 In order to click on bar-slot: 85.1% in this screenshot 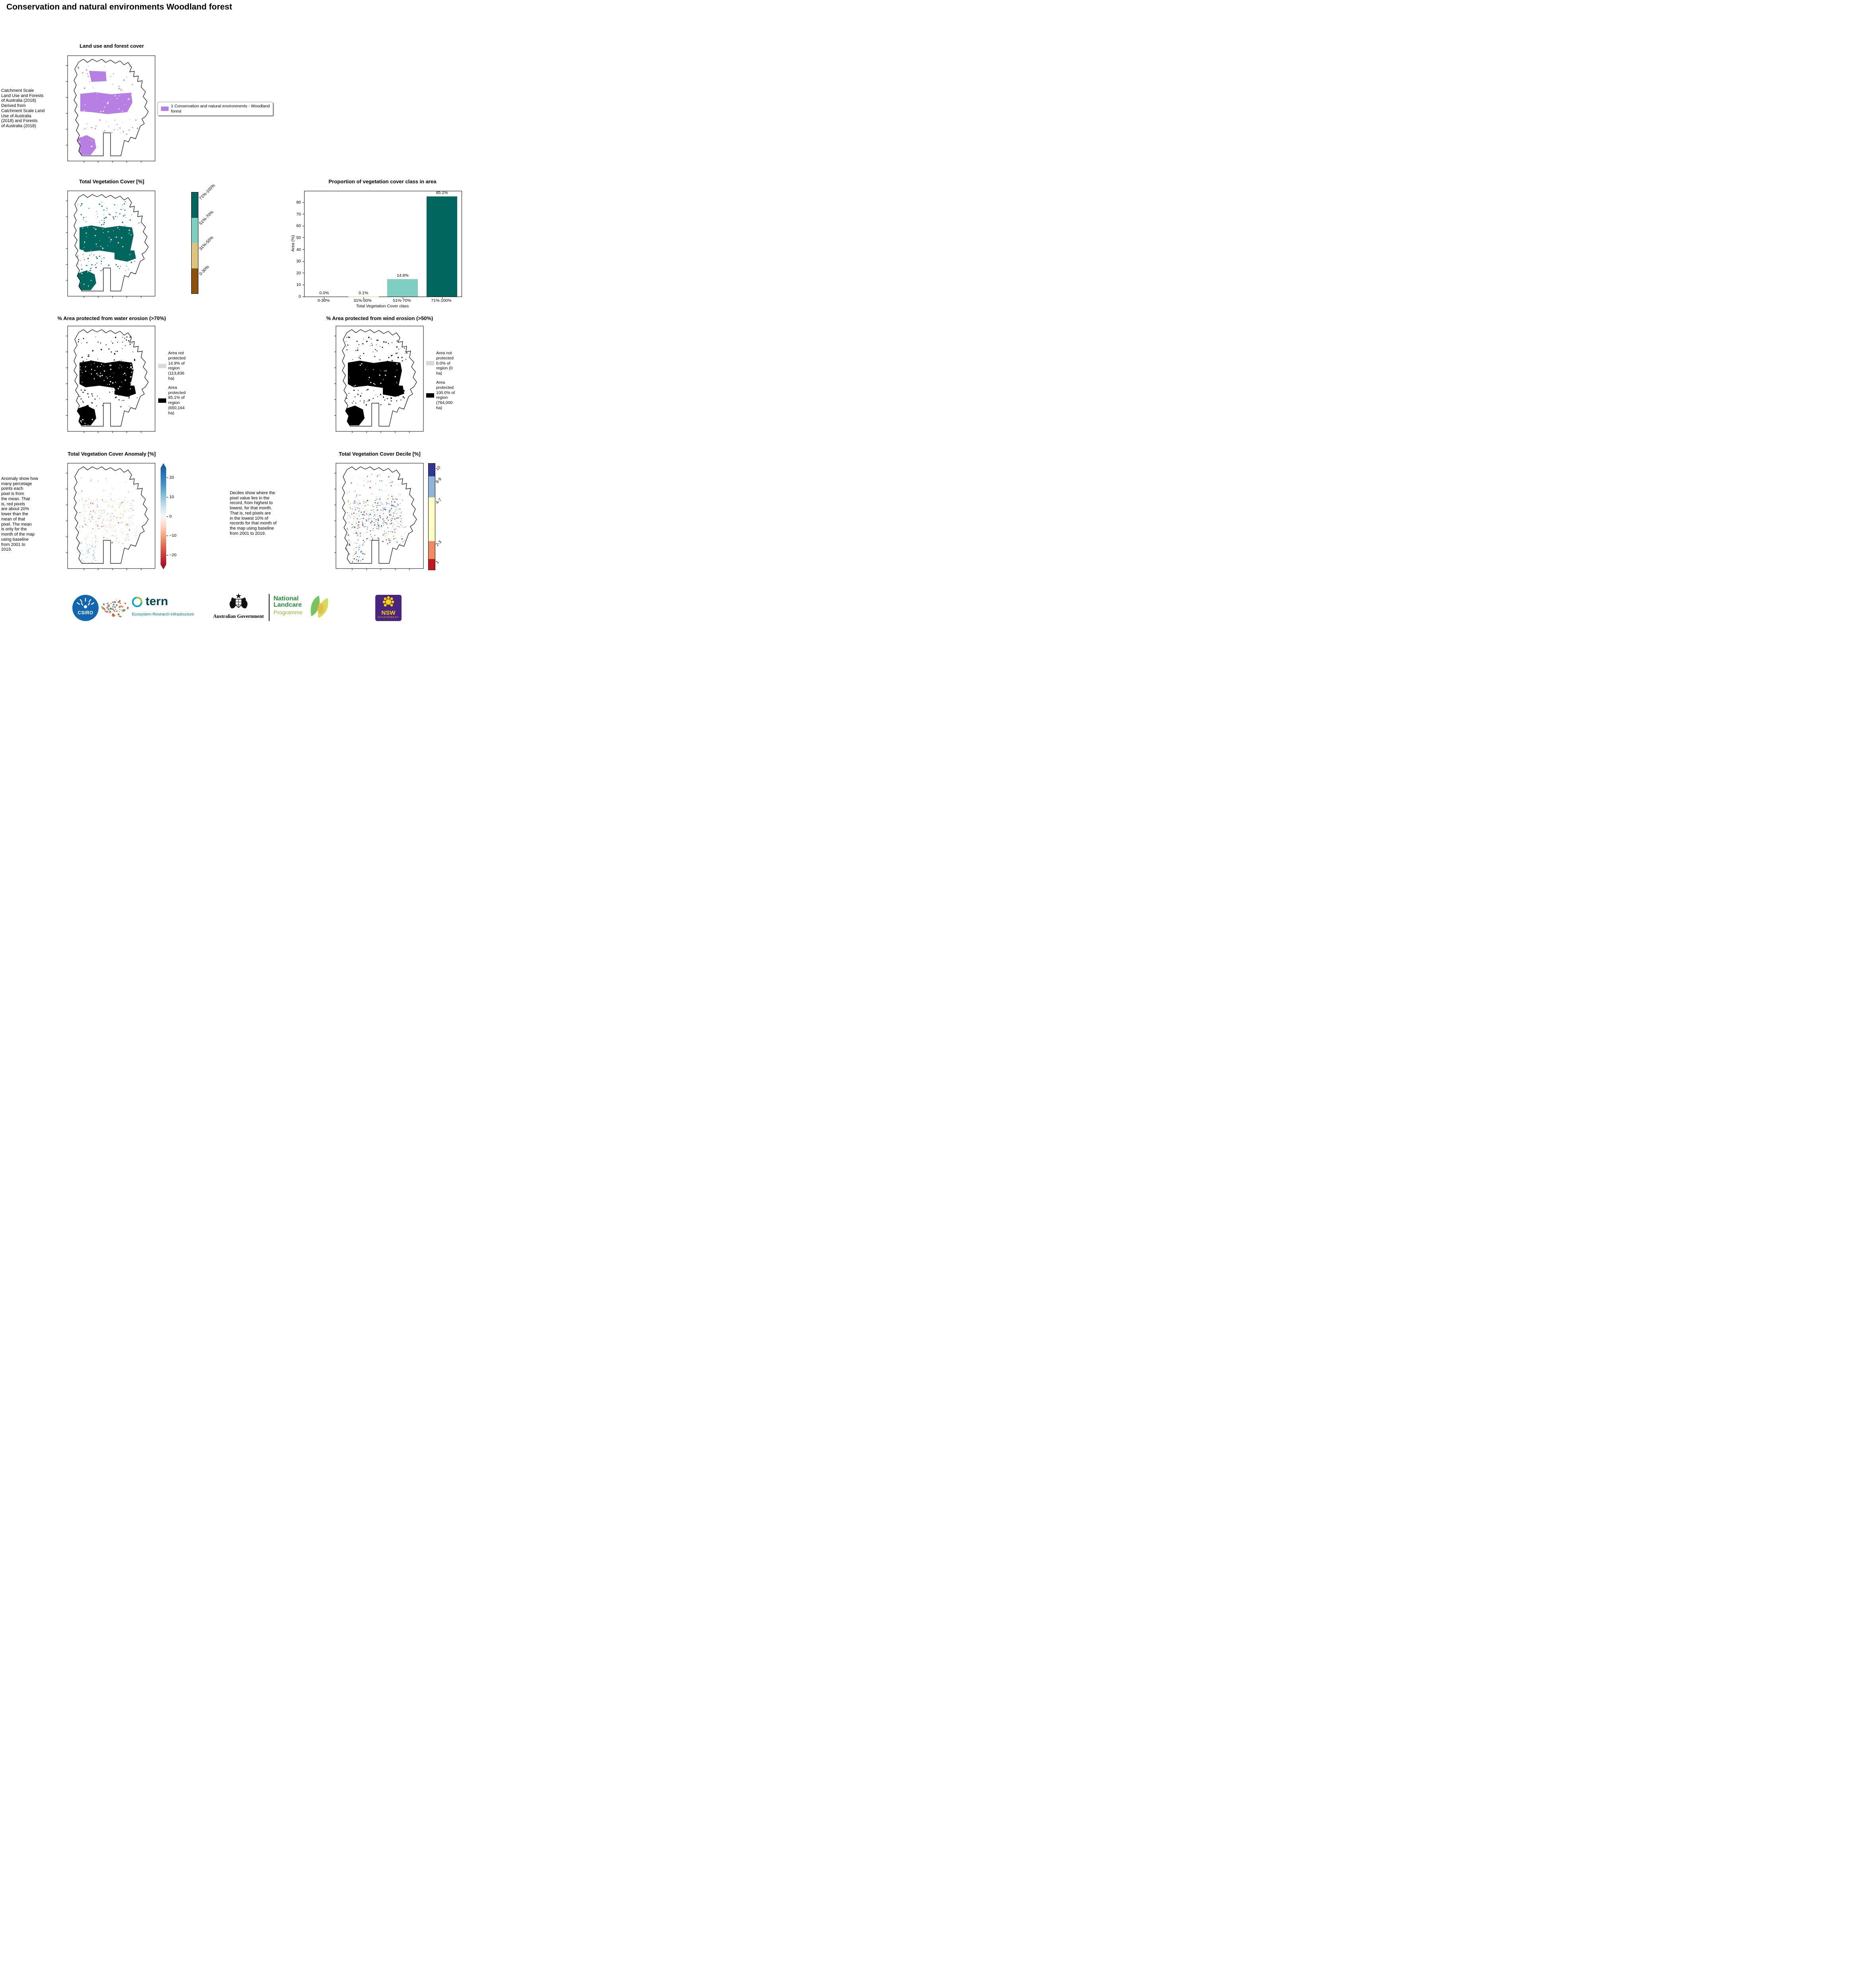, I will do `click(442, 243)`.